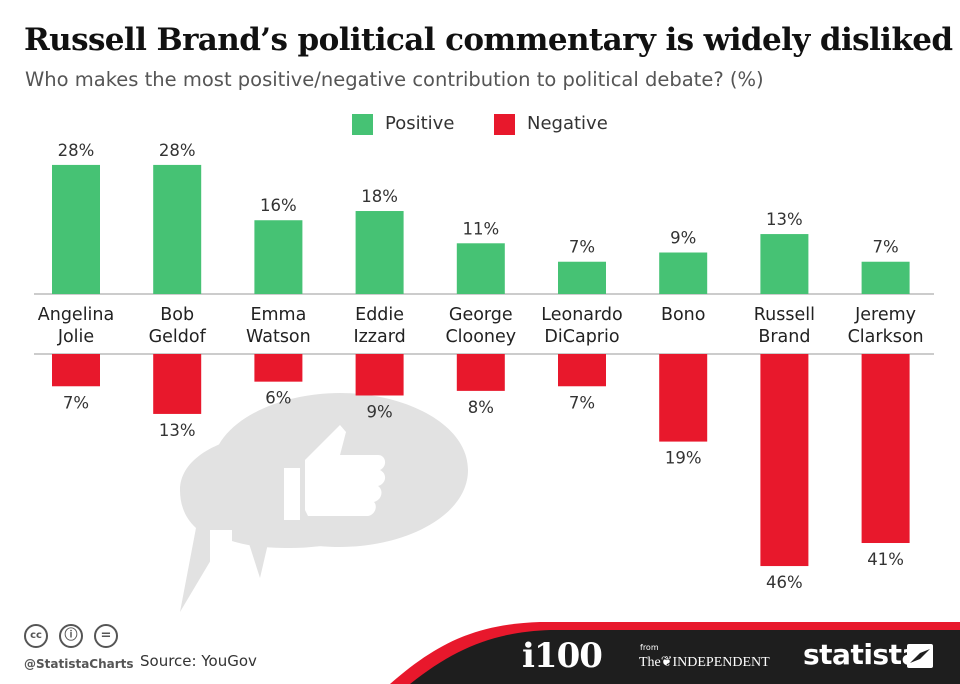  Describe the element at coordinates (481, 315) in the screenshot. I see `category-label: George` at that location.